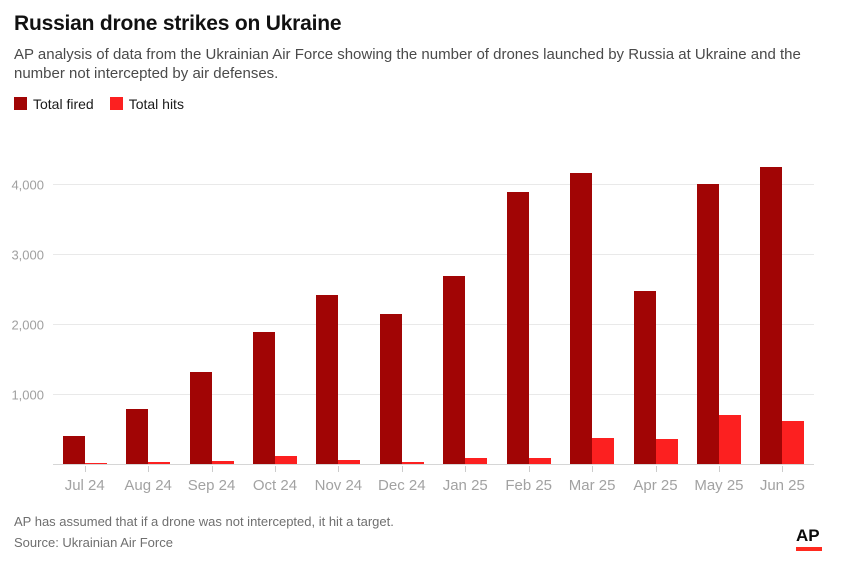  What do you see at coordinates (782, 485) in the screenshot?
I see `x-axis-label: Jun 25` at bounding box center [782, 485].